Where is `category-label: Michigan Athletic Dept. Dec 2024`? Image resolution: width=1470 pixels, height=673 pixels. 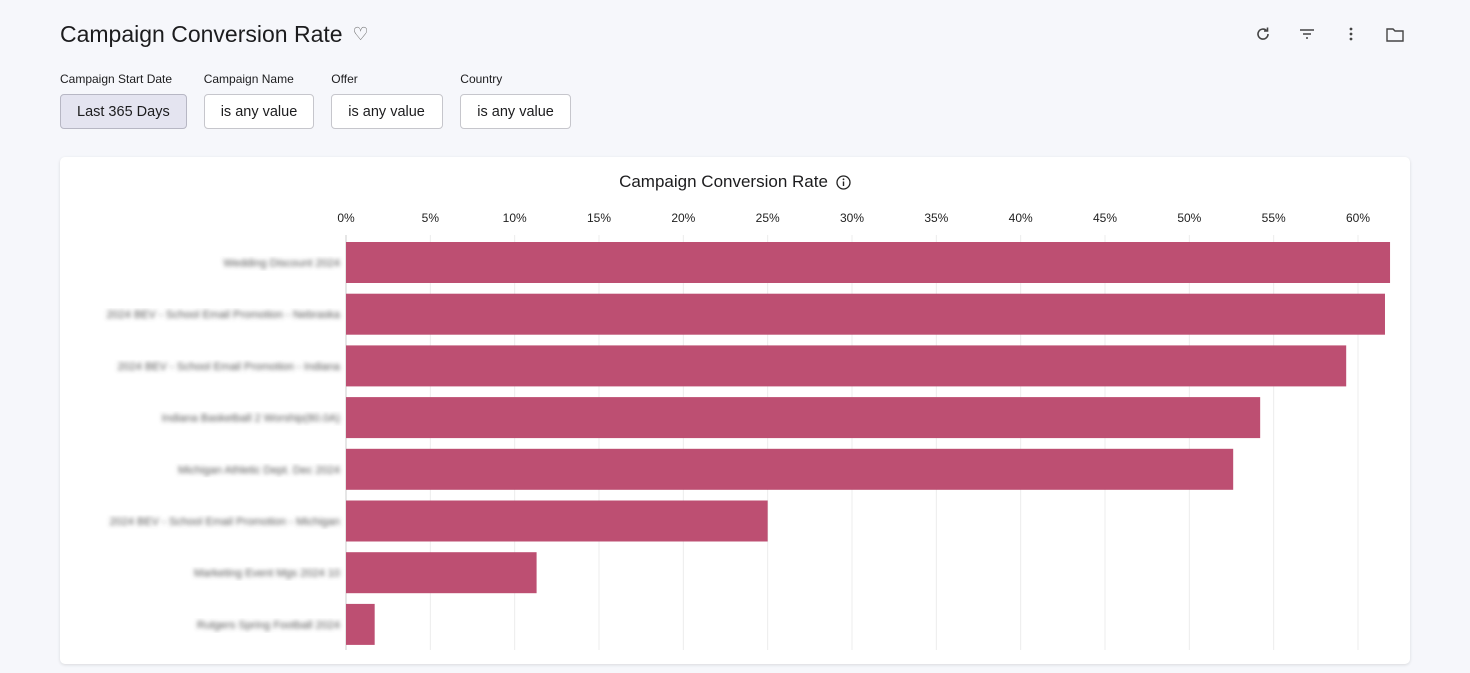
category-label: Michigan Athletic Dept. Dec 2024 is located at coordinates (259, 470).